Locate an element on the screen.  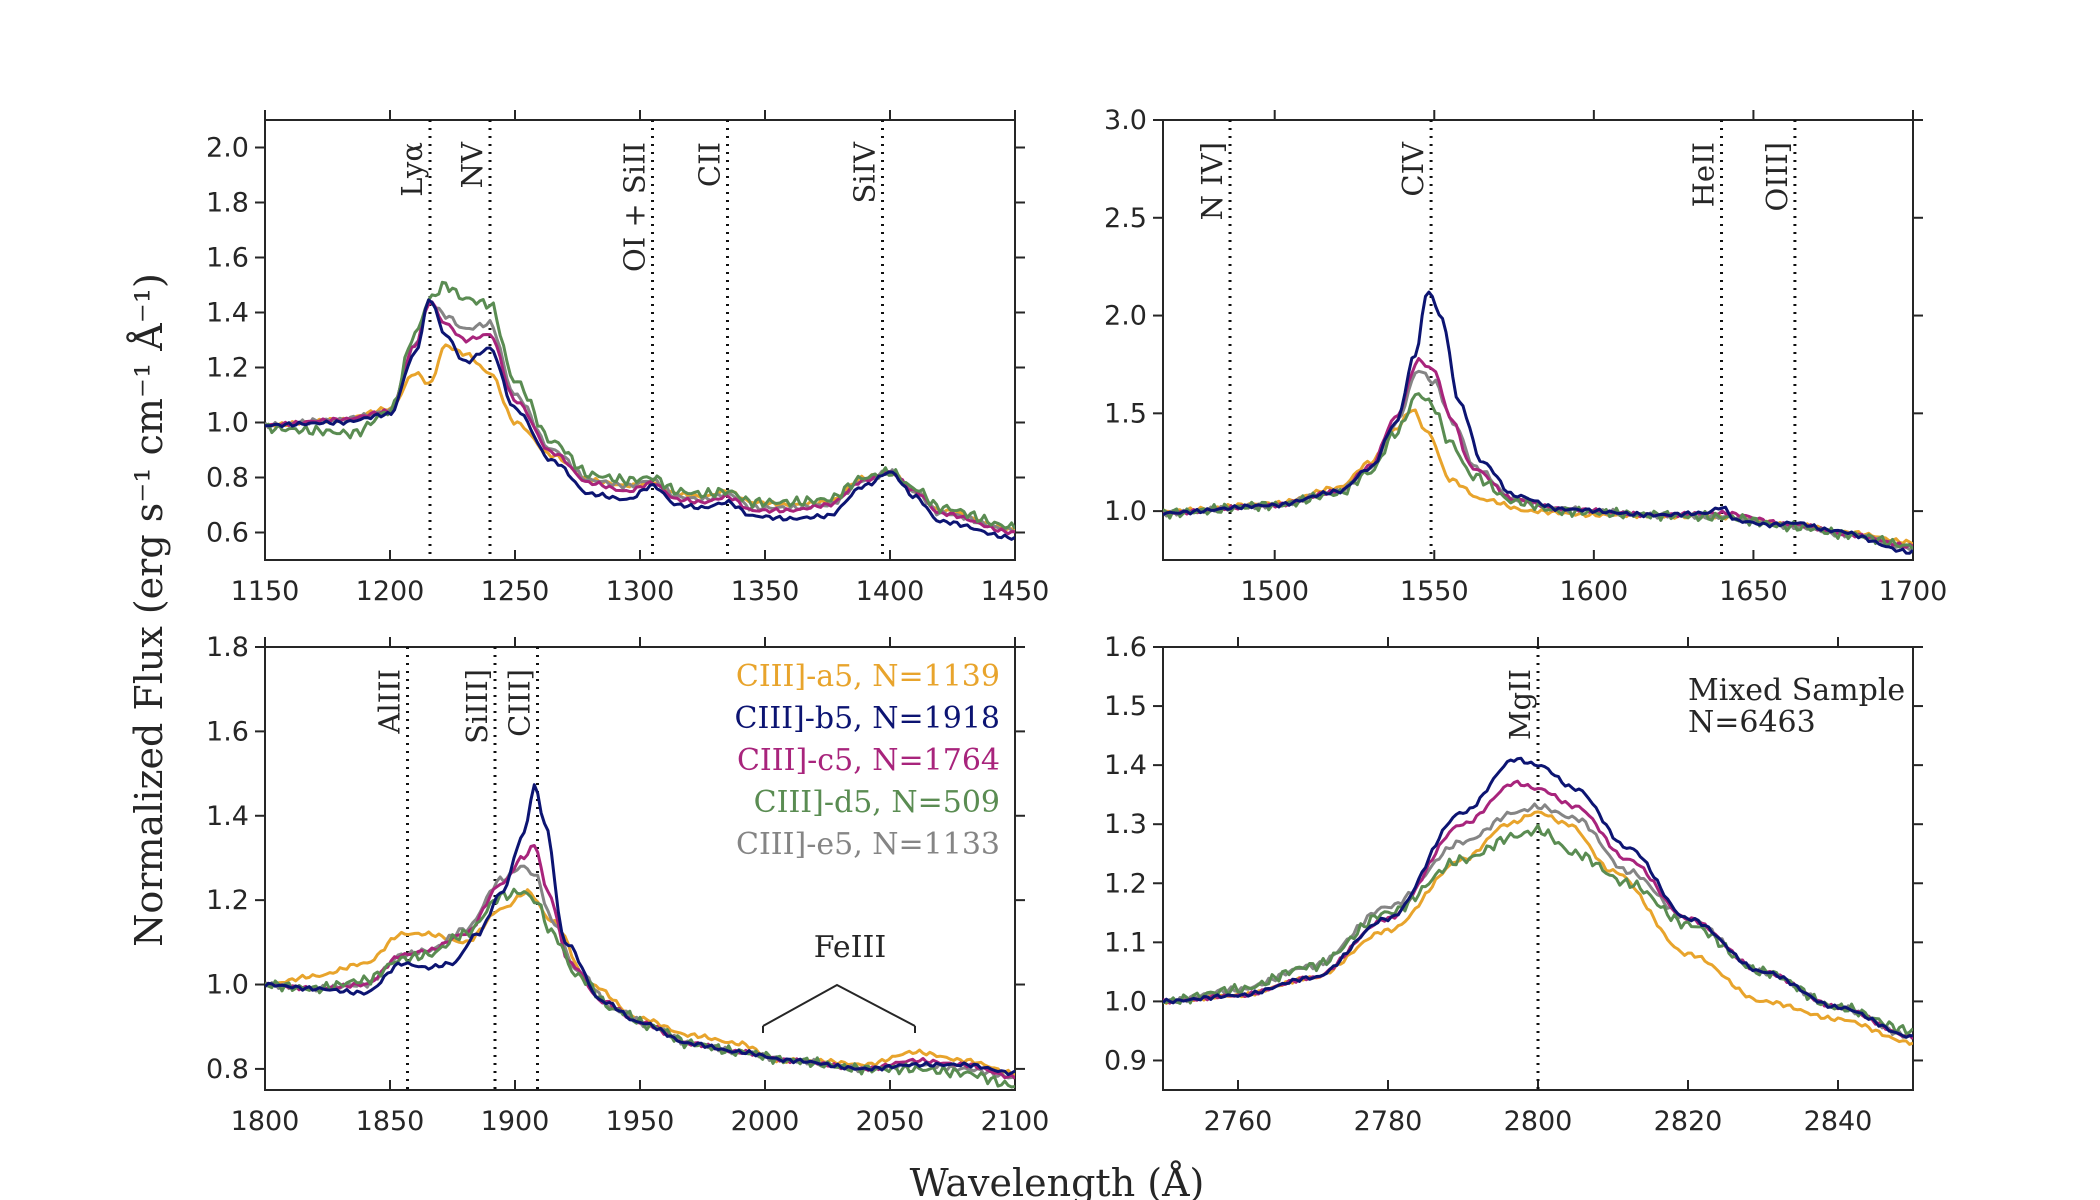
x-tick-label: 2780 is located at coordinates (1388, 1121).